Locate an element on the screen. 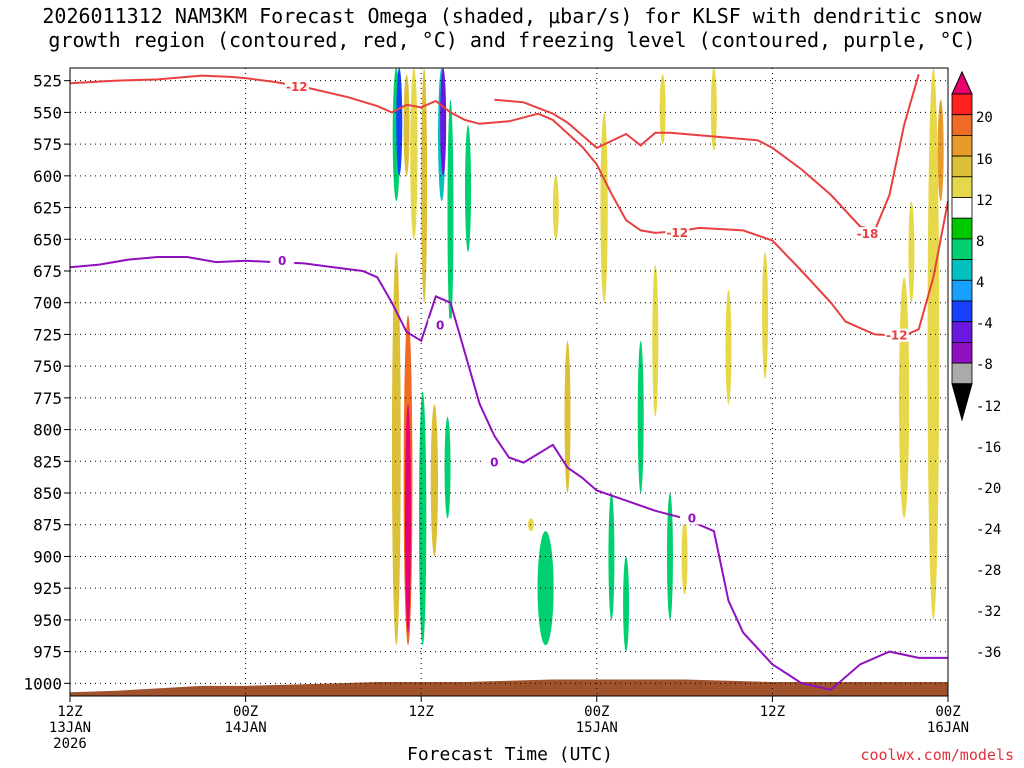  colorbar-label: -24 is located at coordinates (988, 530).